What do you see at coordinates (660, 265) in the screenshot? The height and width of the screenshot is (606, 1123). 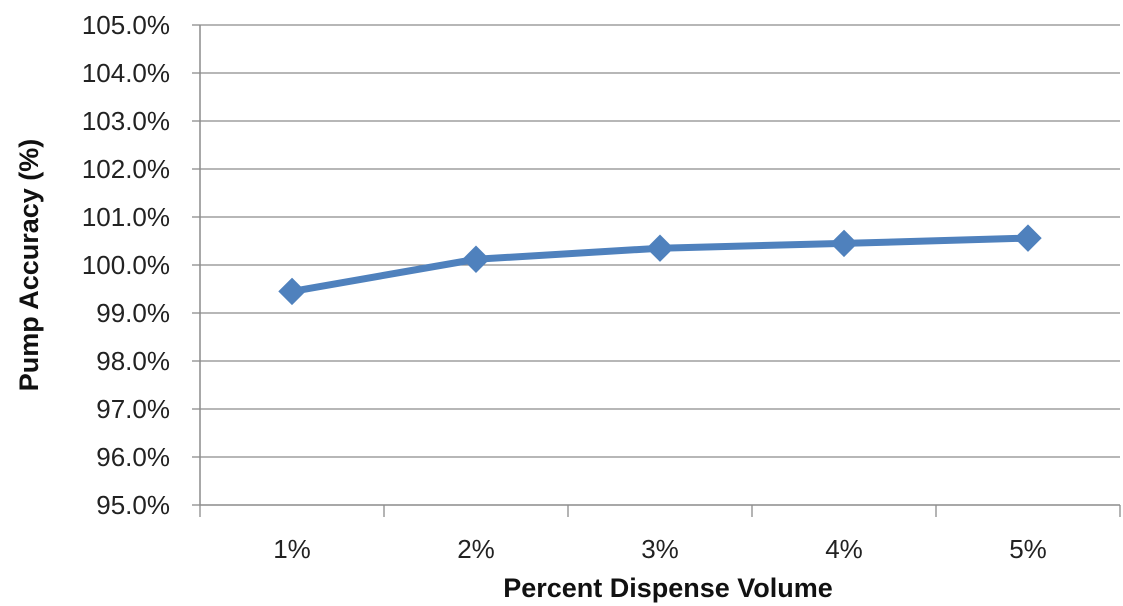 I see `series-layer` at bounding box center [660, 265].